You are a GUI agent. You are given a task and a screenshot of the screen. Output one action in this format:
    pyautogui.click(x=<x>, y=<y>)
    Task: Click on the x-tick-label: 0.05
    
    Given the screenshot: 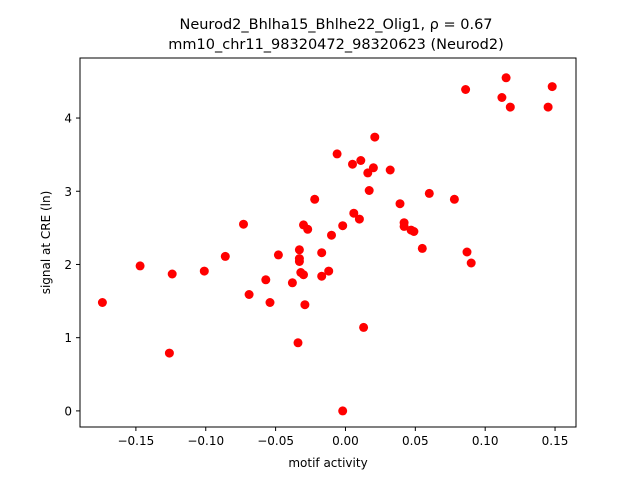 What is the action you would take?
    pyautogui.click(x=415, y=441)
    